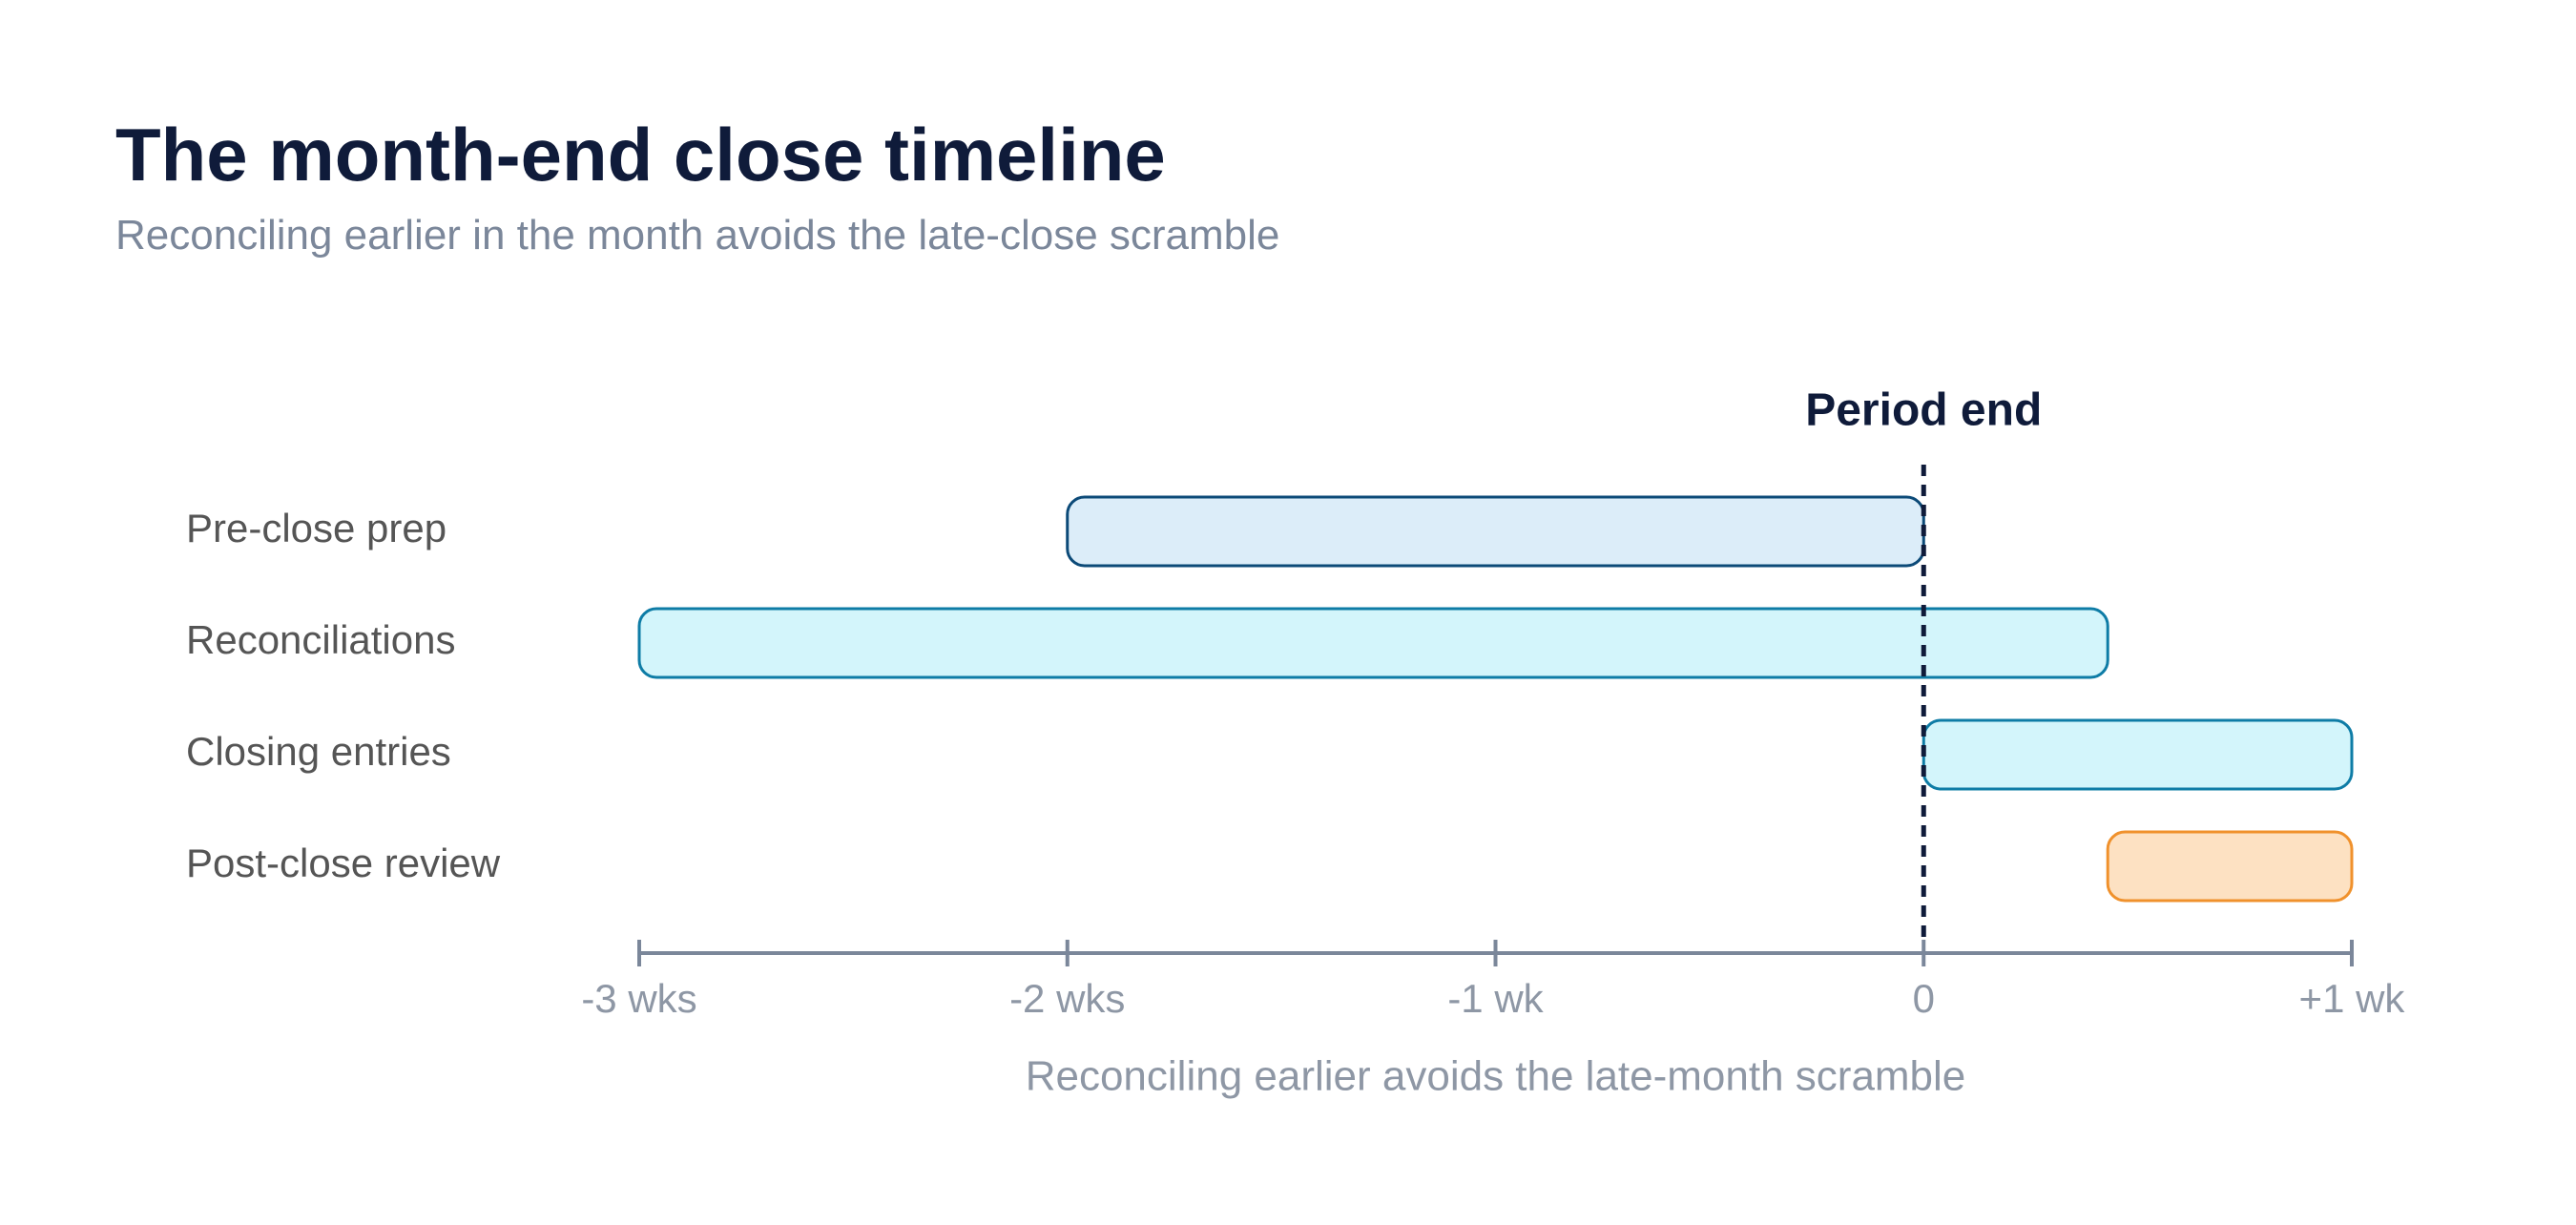  I want to click on x-tick-label: -1 wk, so click(1495, 998).